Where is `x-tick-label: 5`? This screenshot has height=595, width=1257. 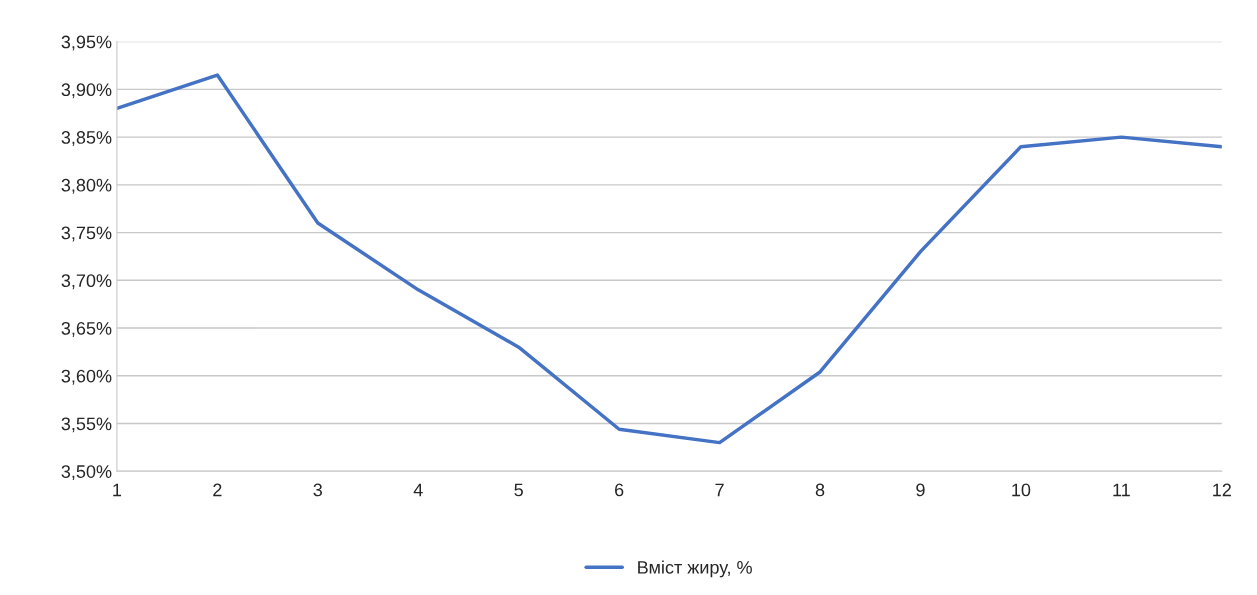
x-tick-label: 5 is located at coordinates (518, 490).